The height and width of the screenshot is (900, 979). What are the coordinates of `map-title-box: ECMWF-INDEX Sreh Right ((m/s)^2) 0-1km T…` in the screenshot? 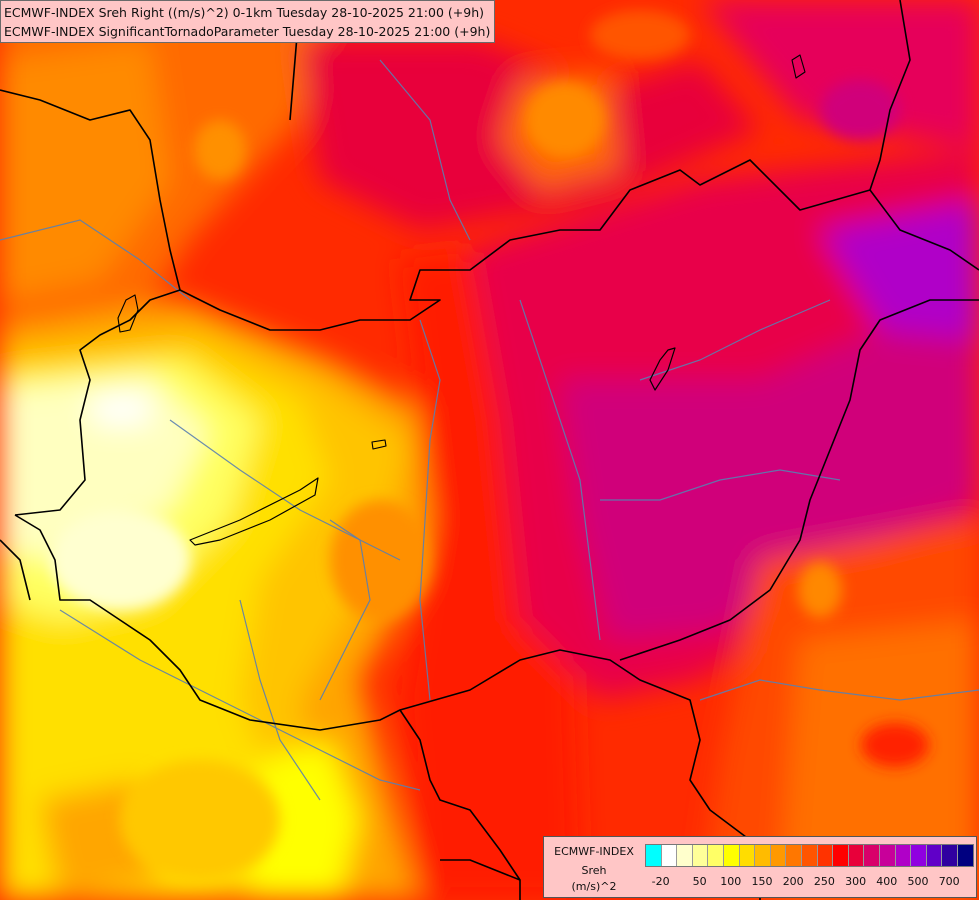 It's located at (248, 21).